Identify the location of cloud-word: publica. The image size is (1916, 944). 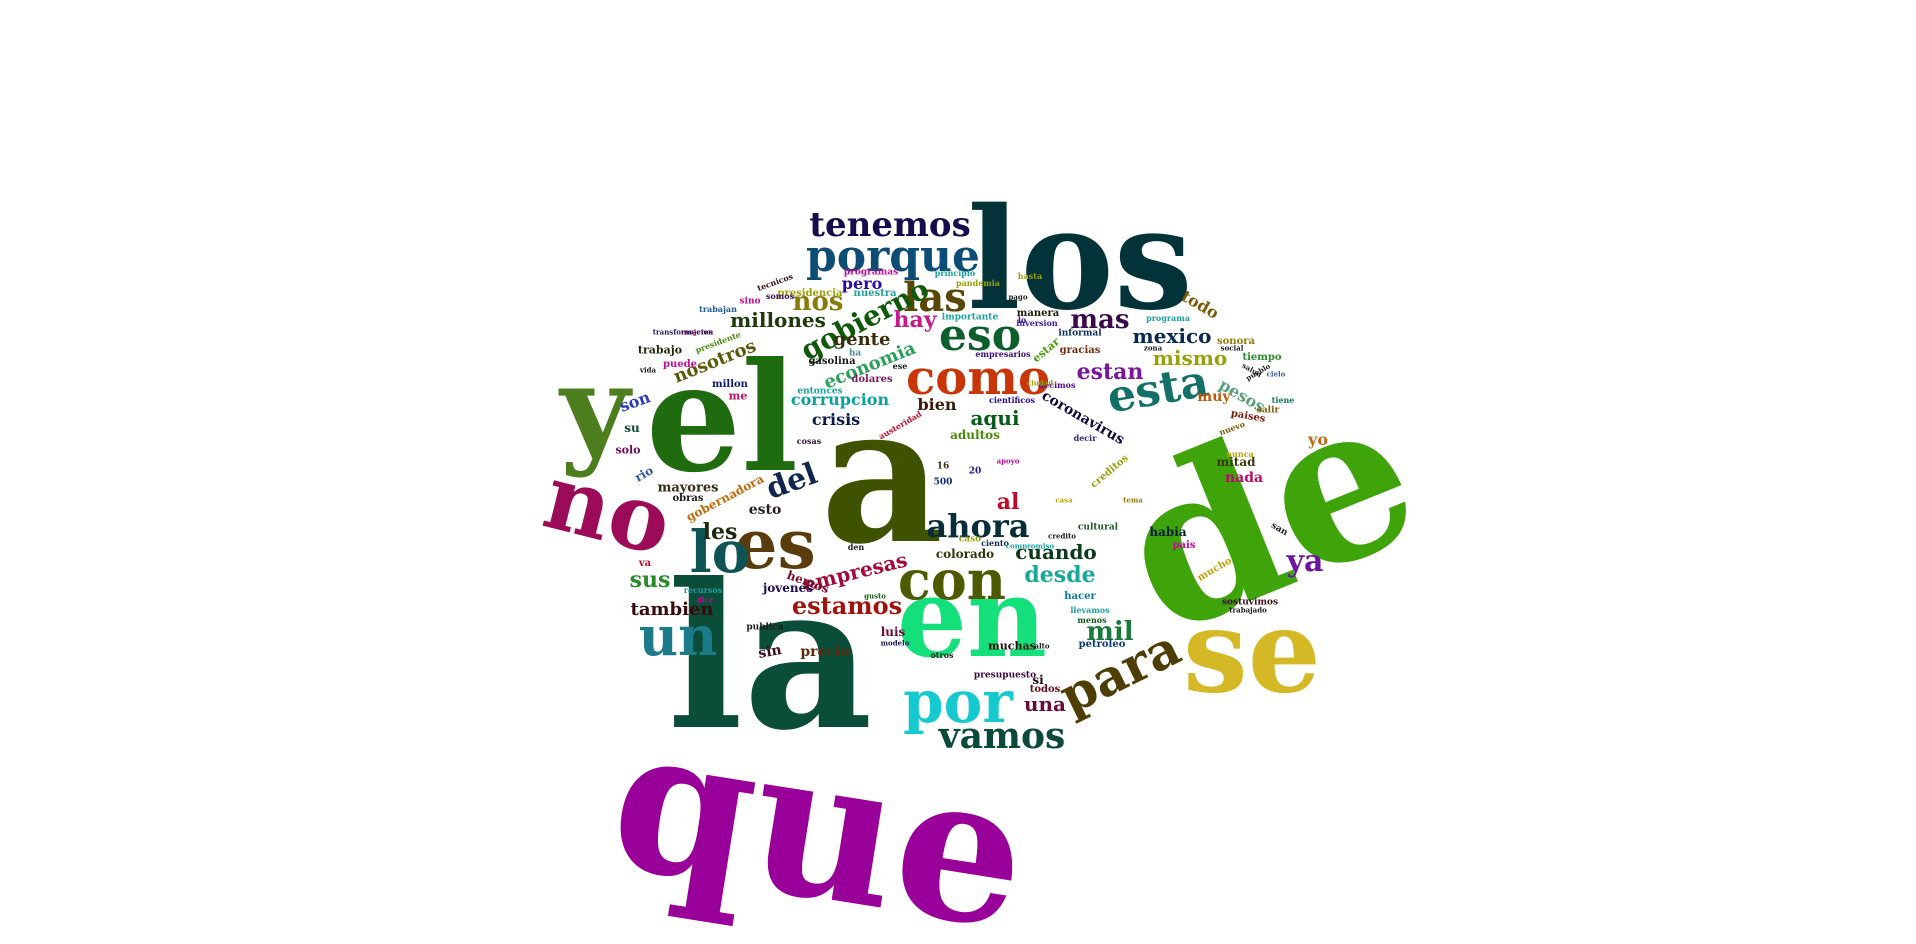
(765, 627).